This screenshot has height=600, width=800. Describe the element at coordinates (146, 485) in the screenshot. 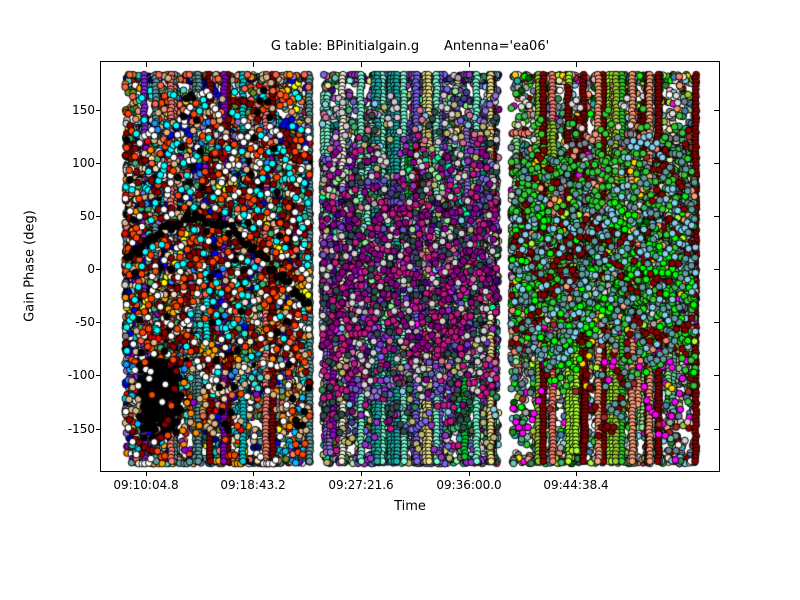

I see `x-tick-label: 09:10:04.8` at that location.